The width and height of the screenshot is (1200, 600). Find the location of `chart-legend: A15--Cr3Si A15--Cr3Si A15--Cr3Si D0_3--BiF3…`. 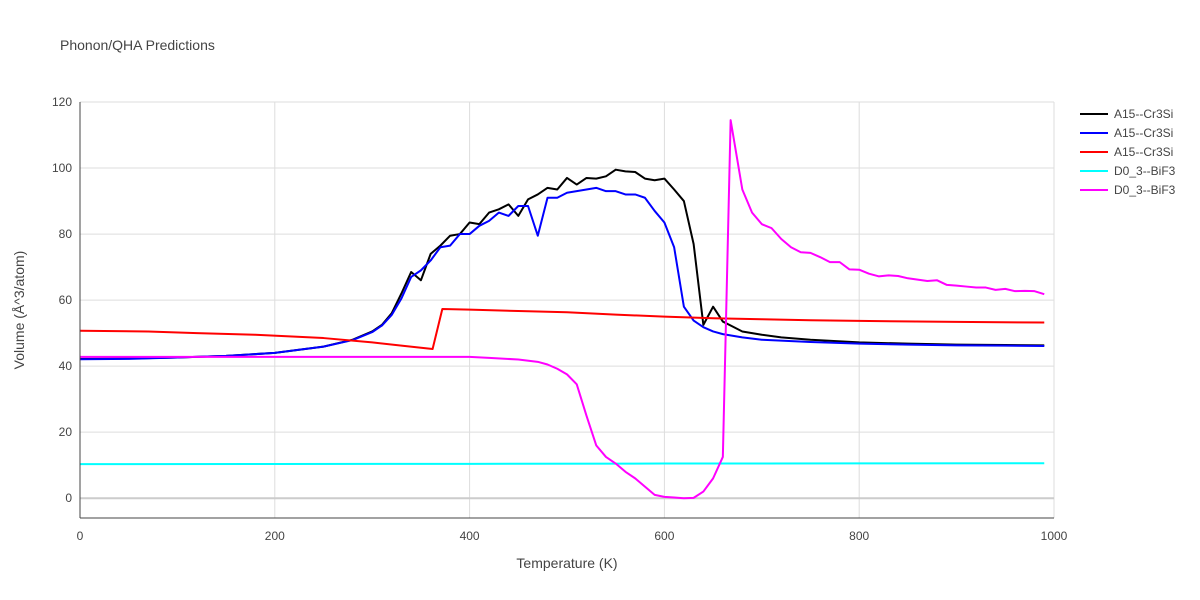

chart-legend: A15--Cr3Si A15--Cr3Si A15--Cr3Si D0_3--BiF3… is located at coordinates (1128, 152).